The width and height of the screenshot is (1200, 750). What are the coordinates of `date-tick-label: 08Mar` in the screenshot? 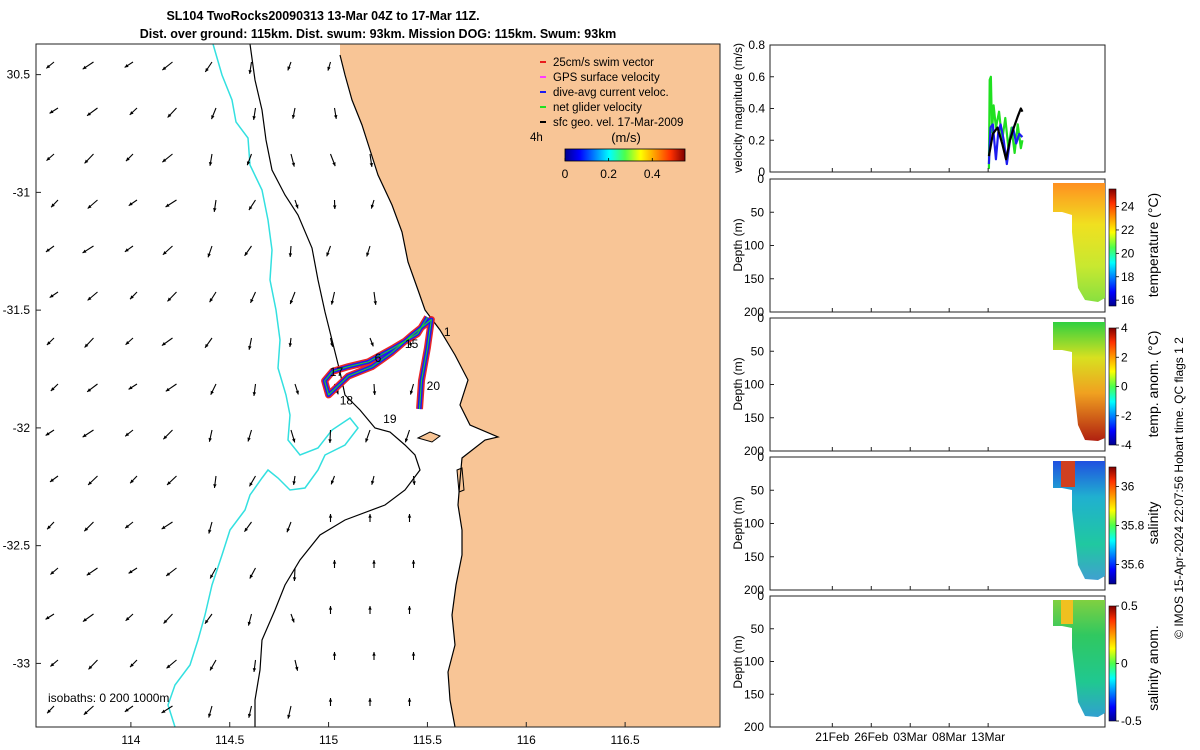 It's located at (949, 737).